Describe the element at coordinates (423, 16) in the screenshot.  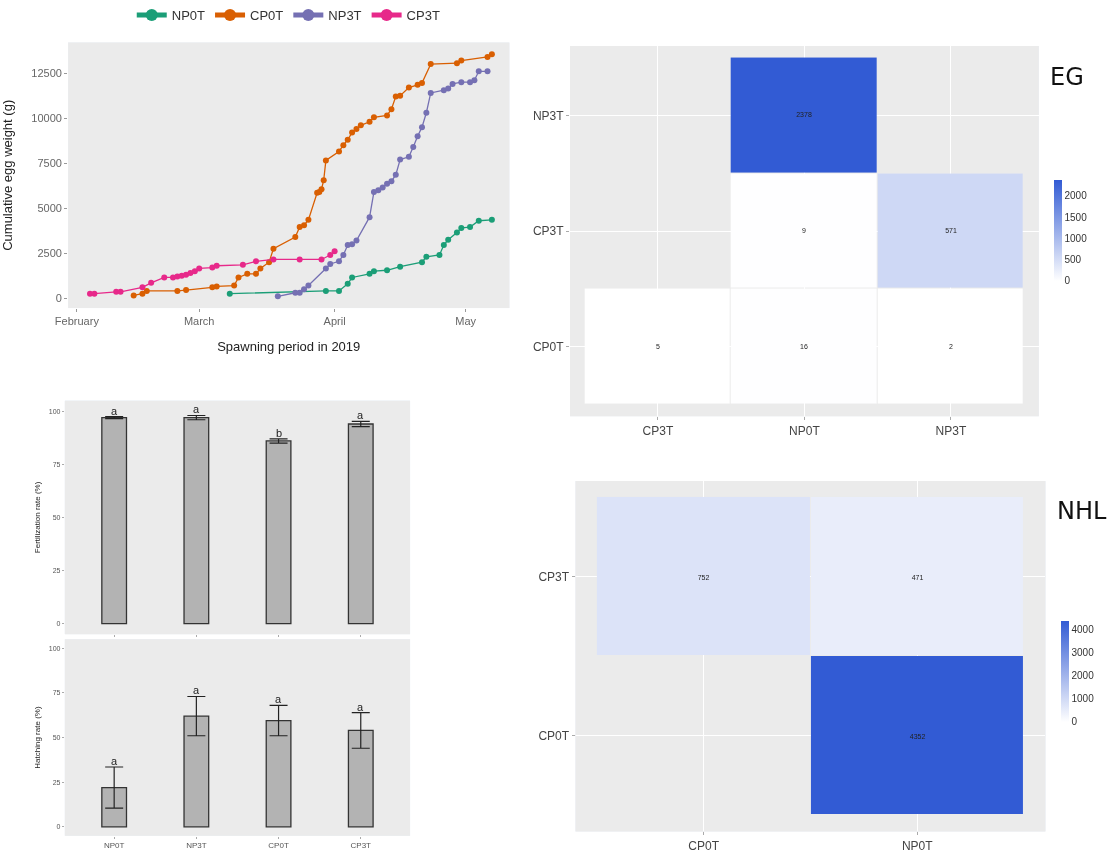
I see `legend-label: CP3T` at that location.